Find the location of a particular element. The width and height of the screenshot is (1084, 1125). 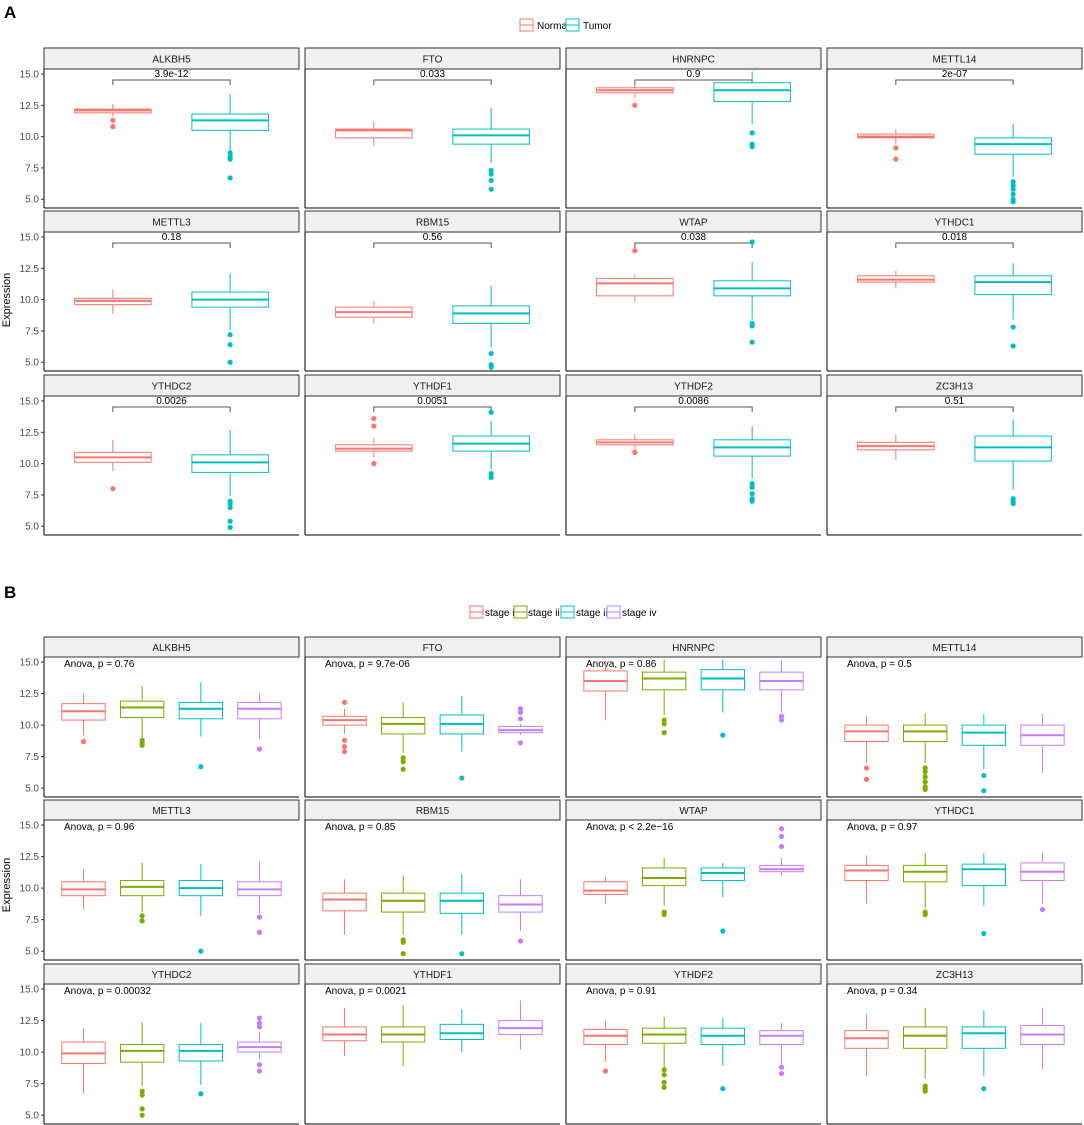

facet-ythdc1: YTHDC1 Anova, p = 0.97 is located at coordinates (954, 880).